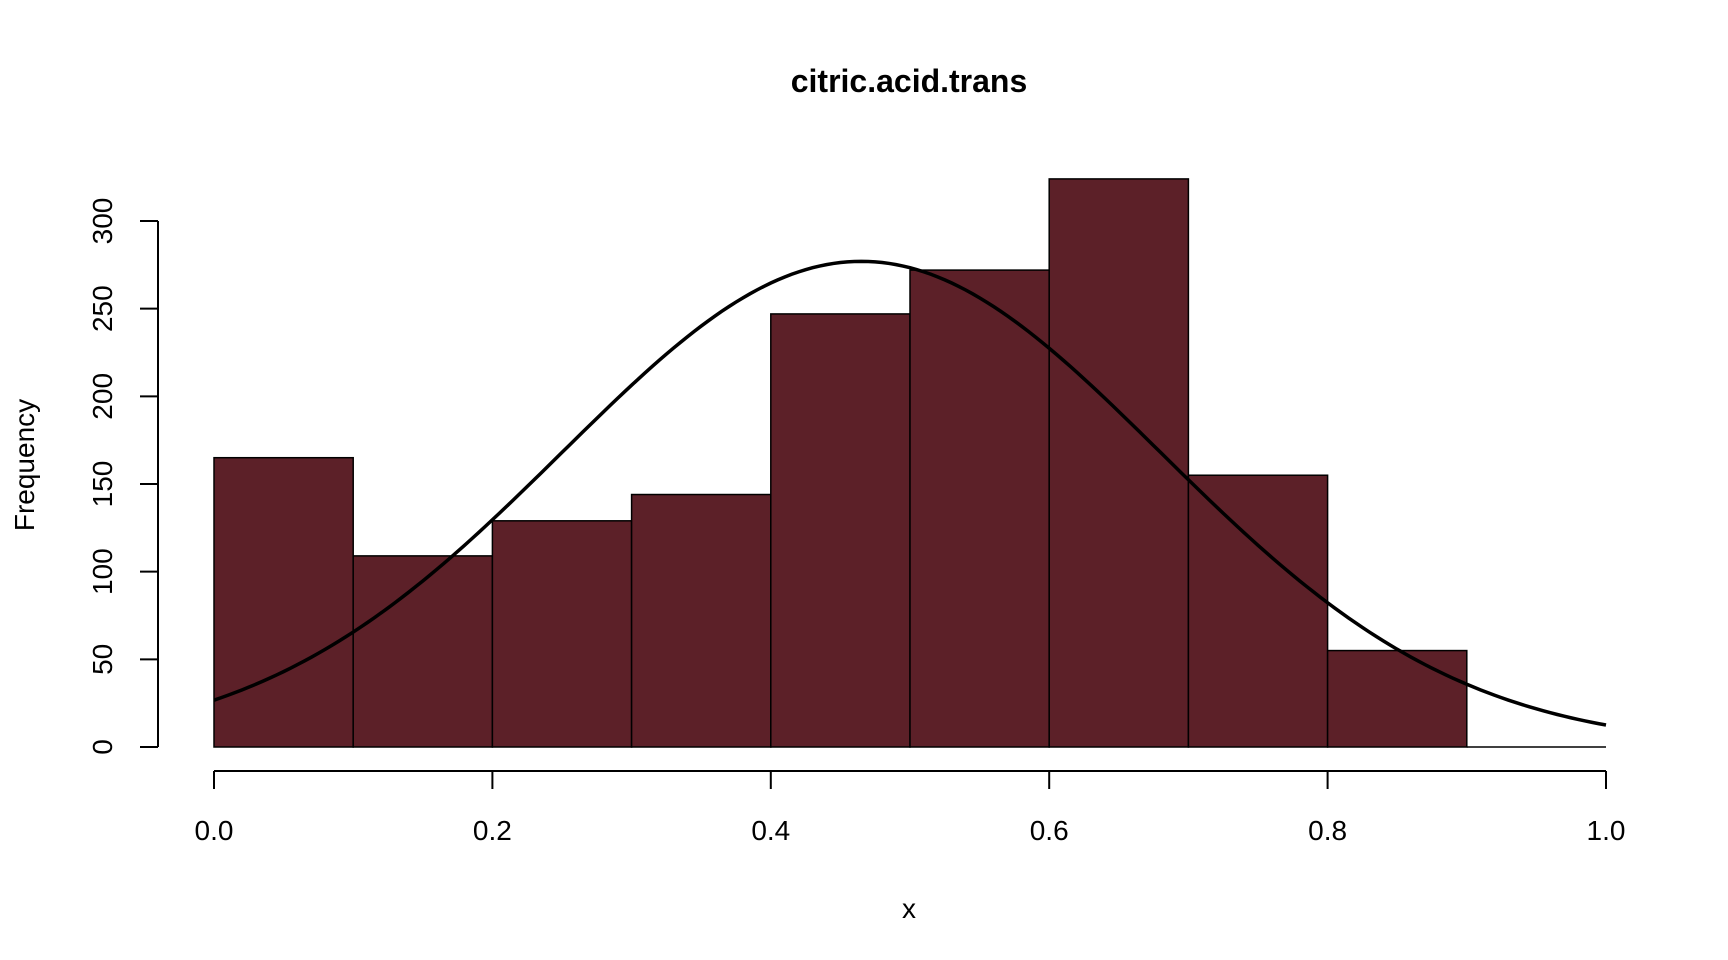 This screenshot has height=960, width=1728. I want to click on x-axis: 0.0 0.2 0.4 0.6 0.8 1.0, so click(910, 808).